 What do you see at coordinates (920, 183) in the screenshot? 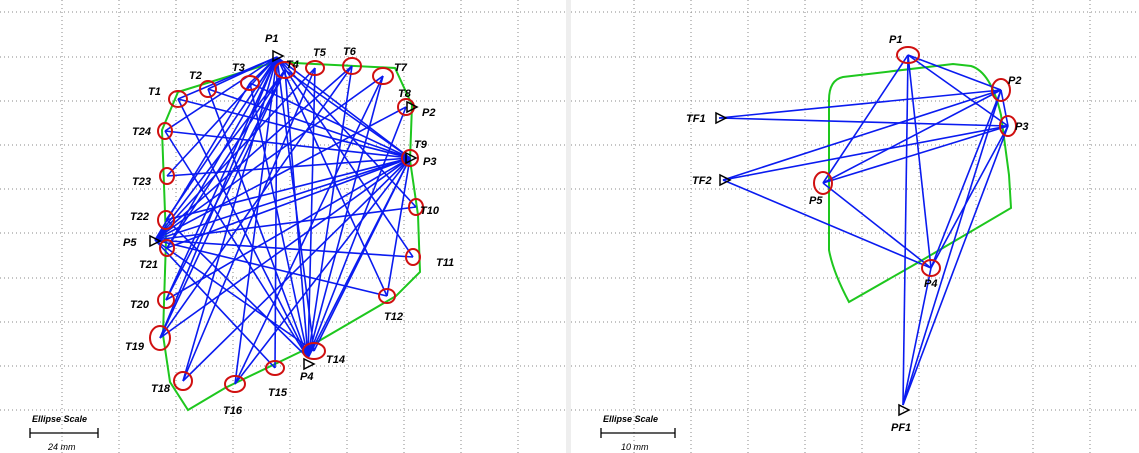
I see `network-boundary` at bounding box center [920, 183].